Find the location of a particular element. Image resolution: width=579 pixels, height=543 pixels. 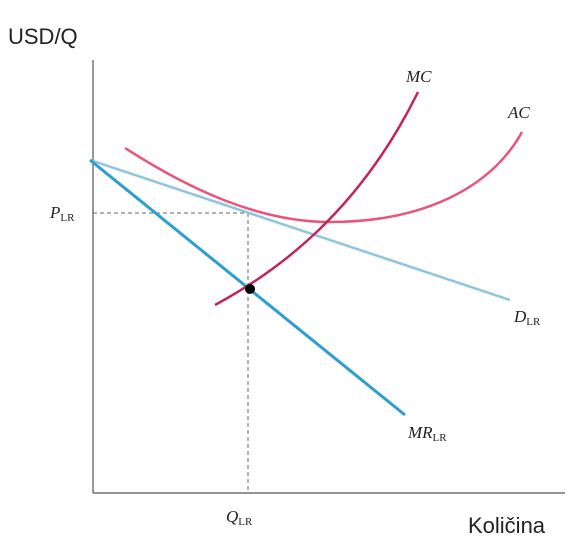

y-axis-label: USD/Q is located at coordinates (43, 36).